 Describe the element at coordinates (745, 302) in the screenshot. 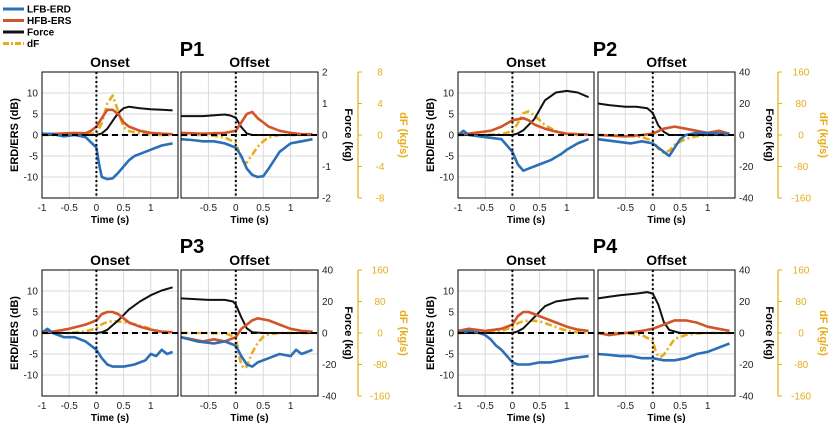

I see `y-force-tick-label: 20` at that location.